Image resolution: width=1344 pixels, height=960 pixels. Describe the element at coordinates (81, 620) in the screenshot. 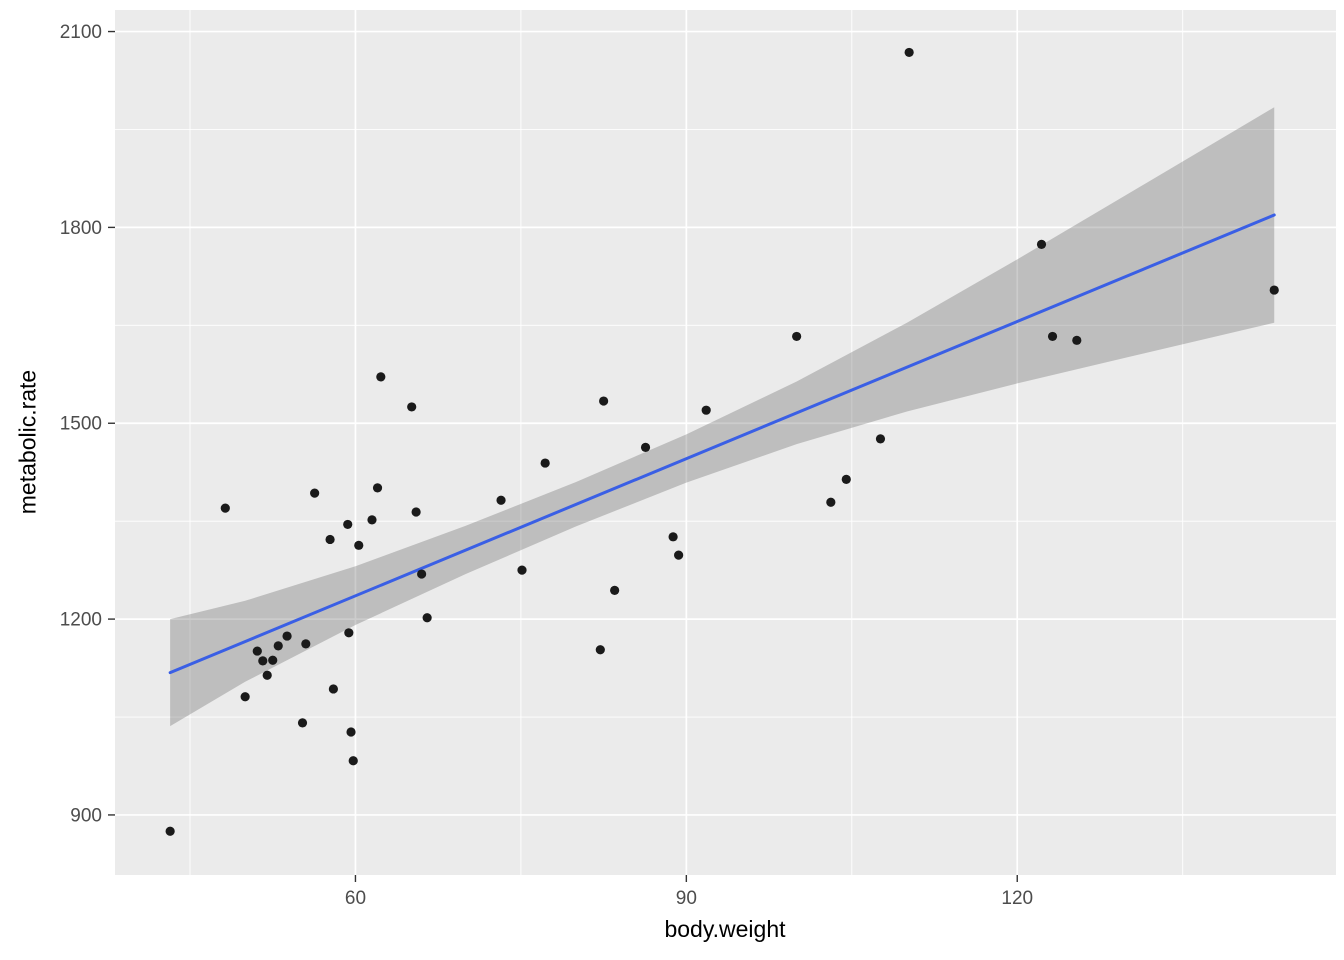

I see `y-tick-label: 1200` at that location.